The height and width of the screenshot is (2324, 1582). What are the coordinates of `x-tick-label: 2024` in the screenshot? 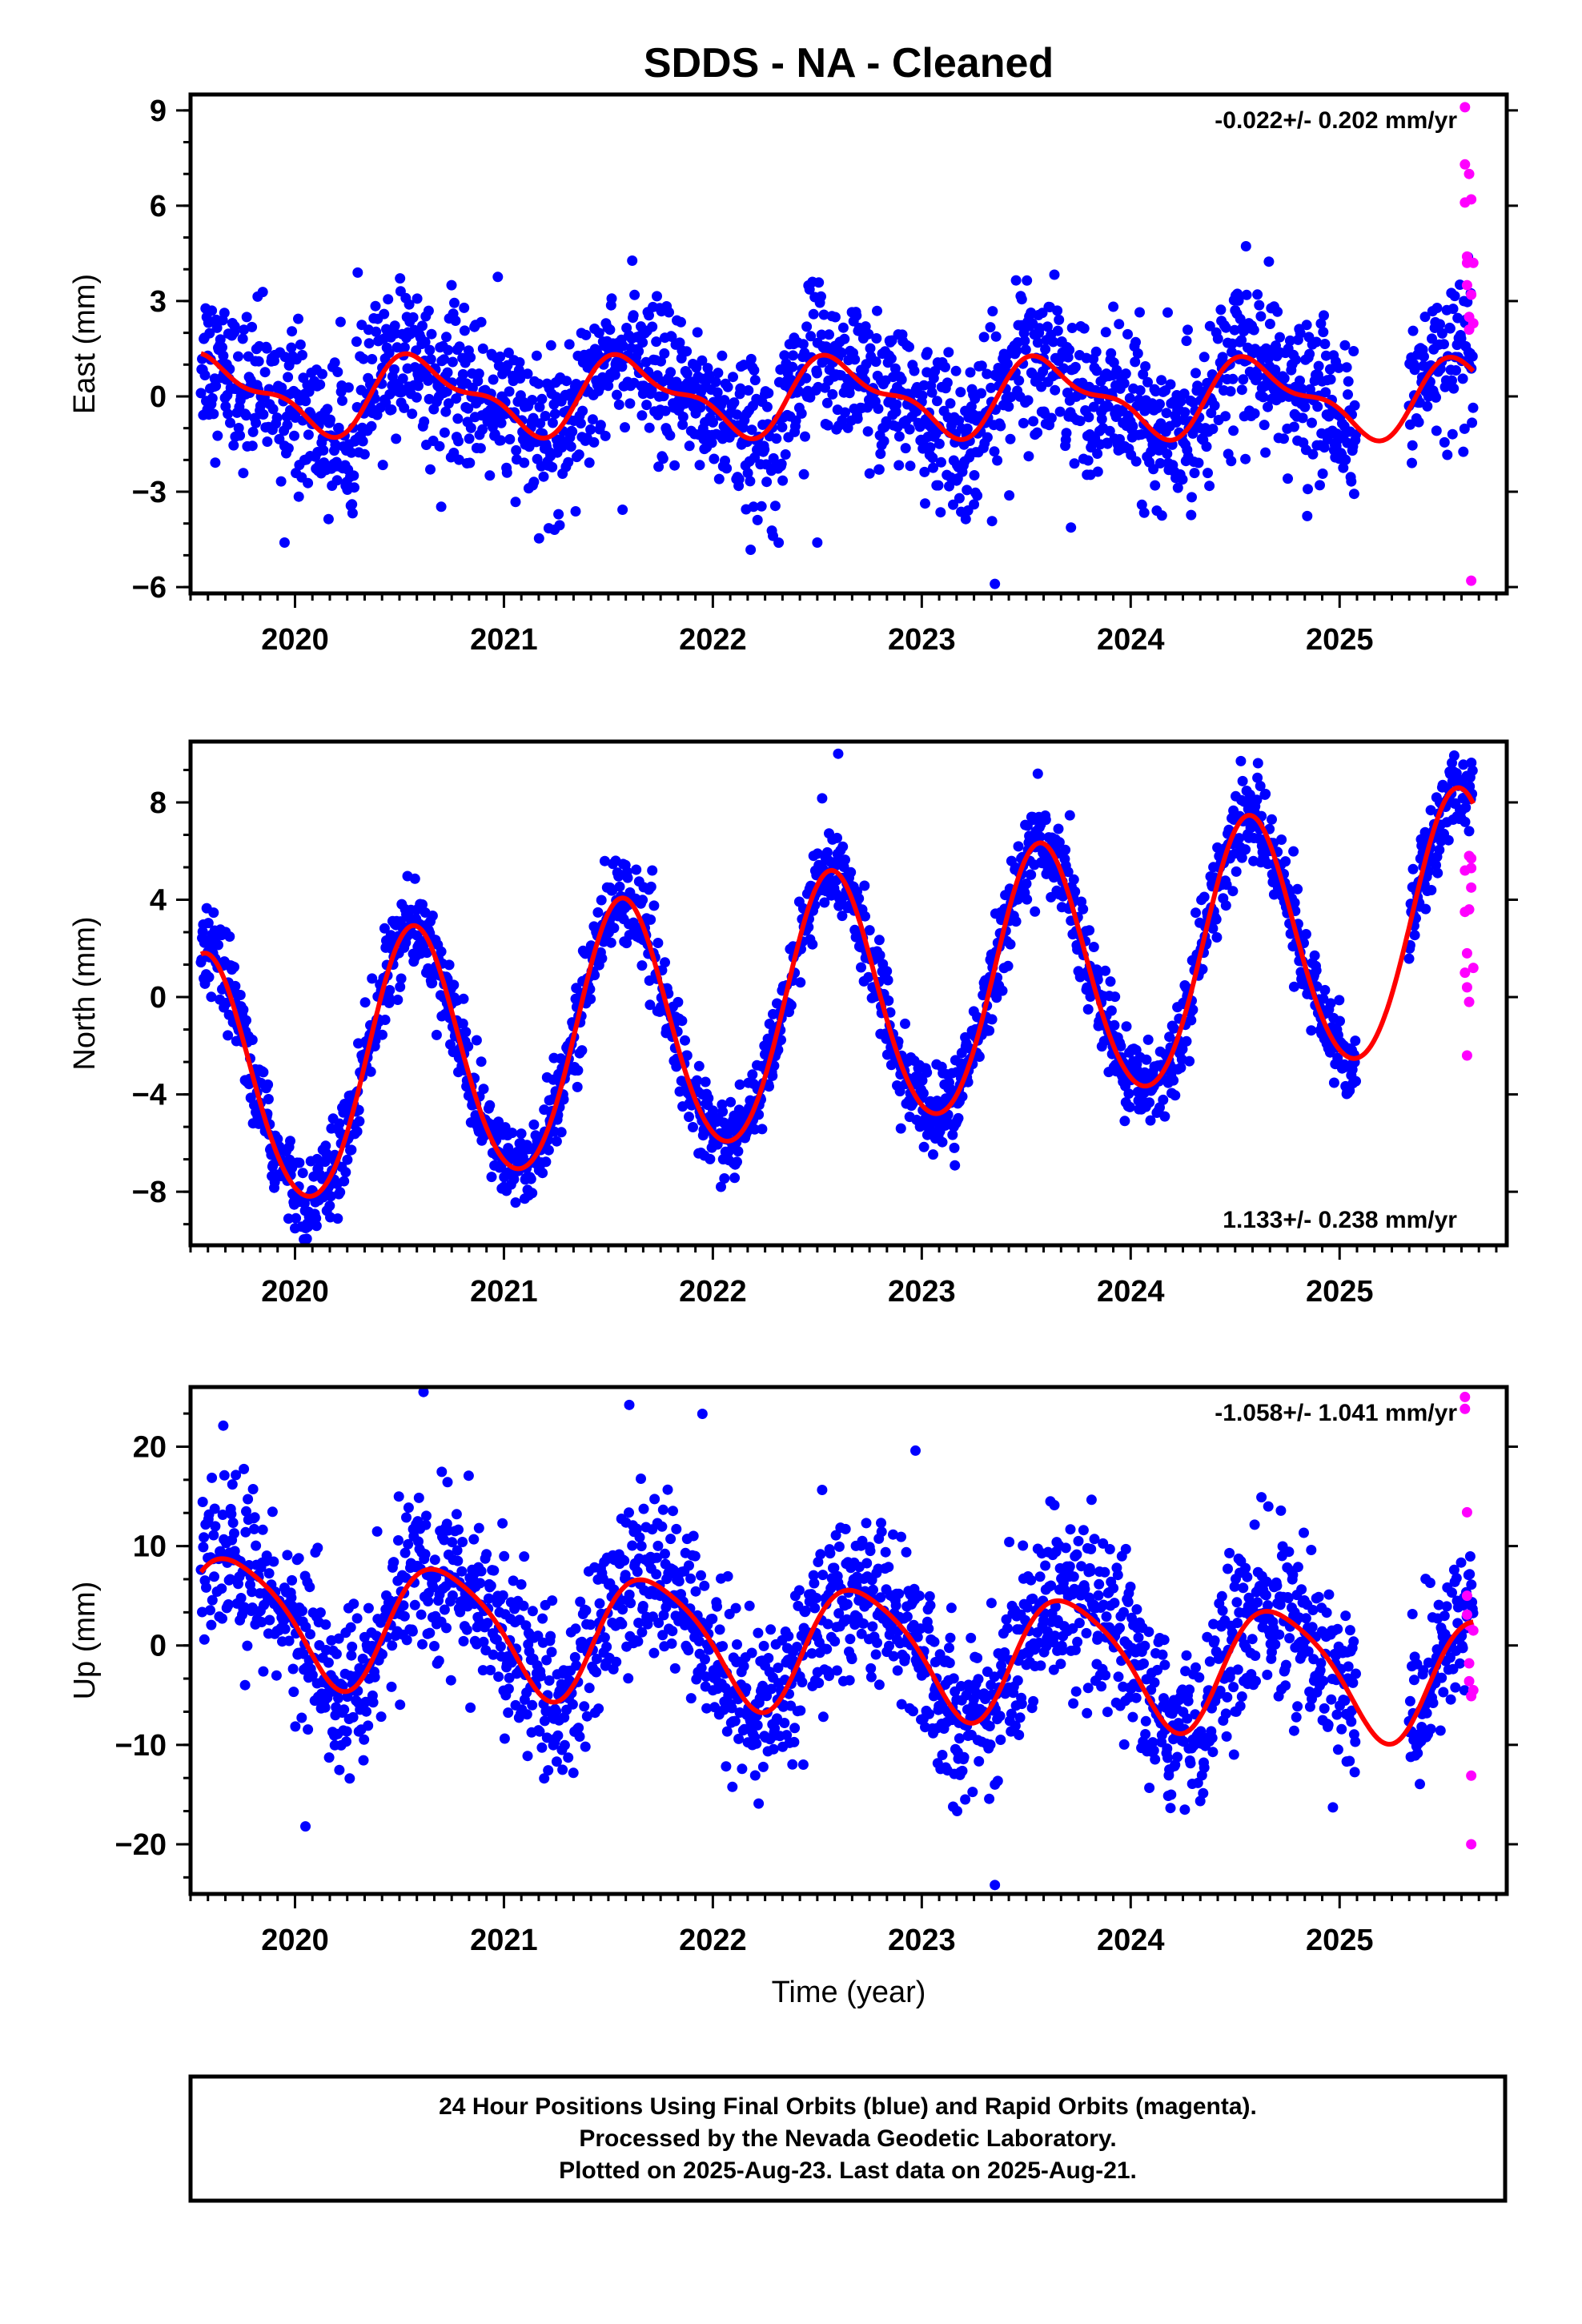 It's located at (1131, 1292).